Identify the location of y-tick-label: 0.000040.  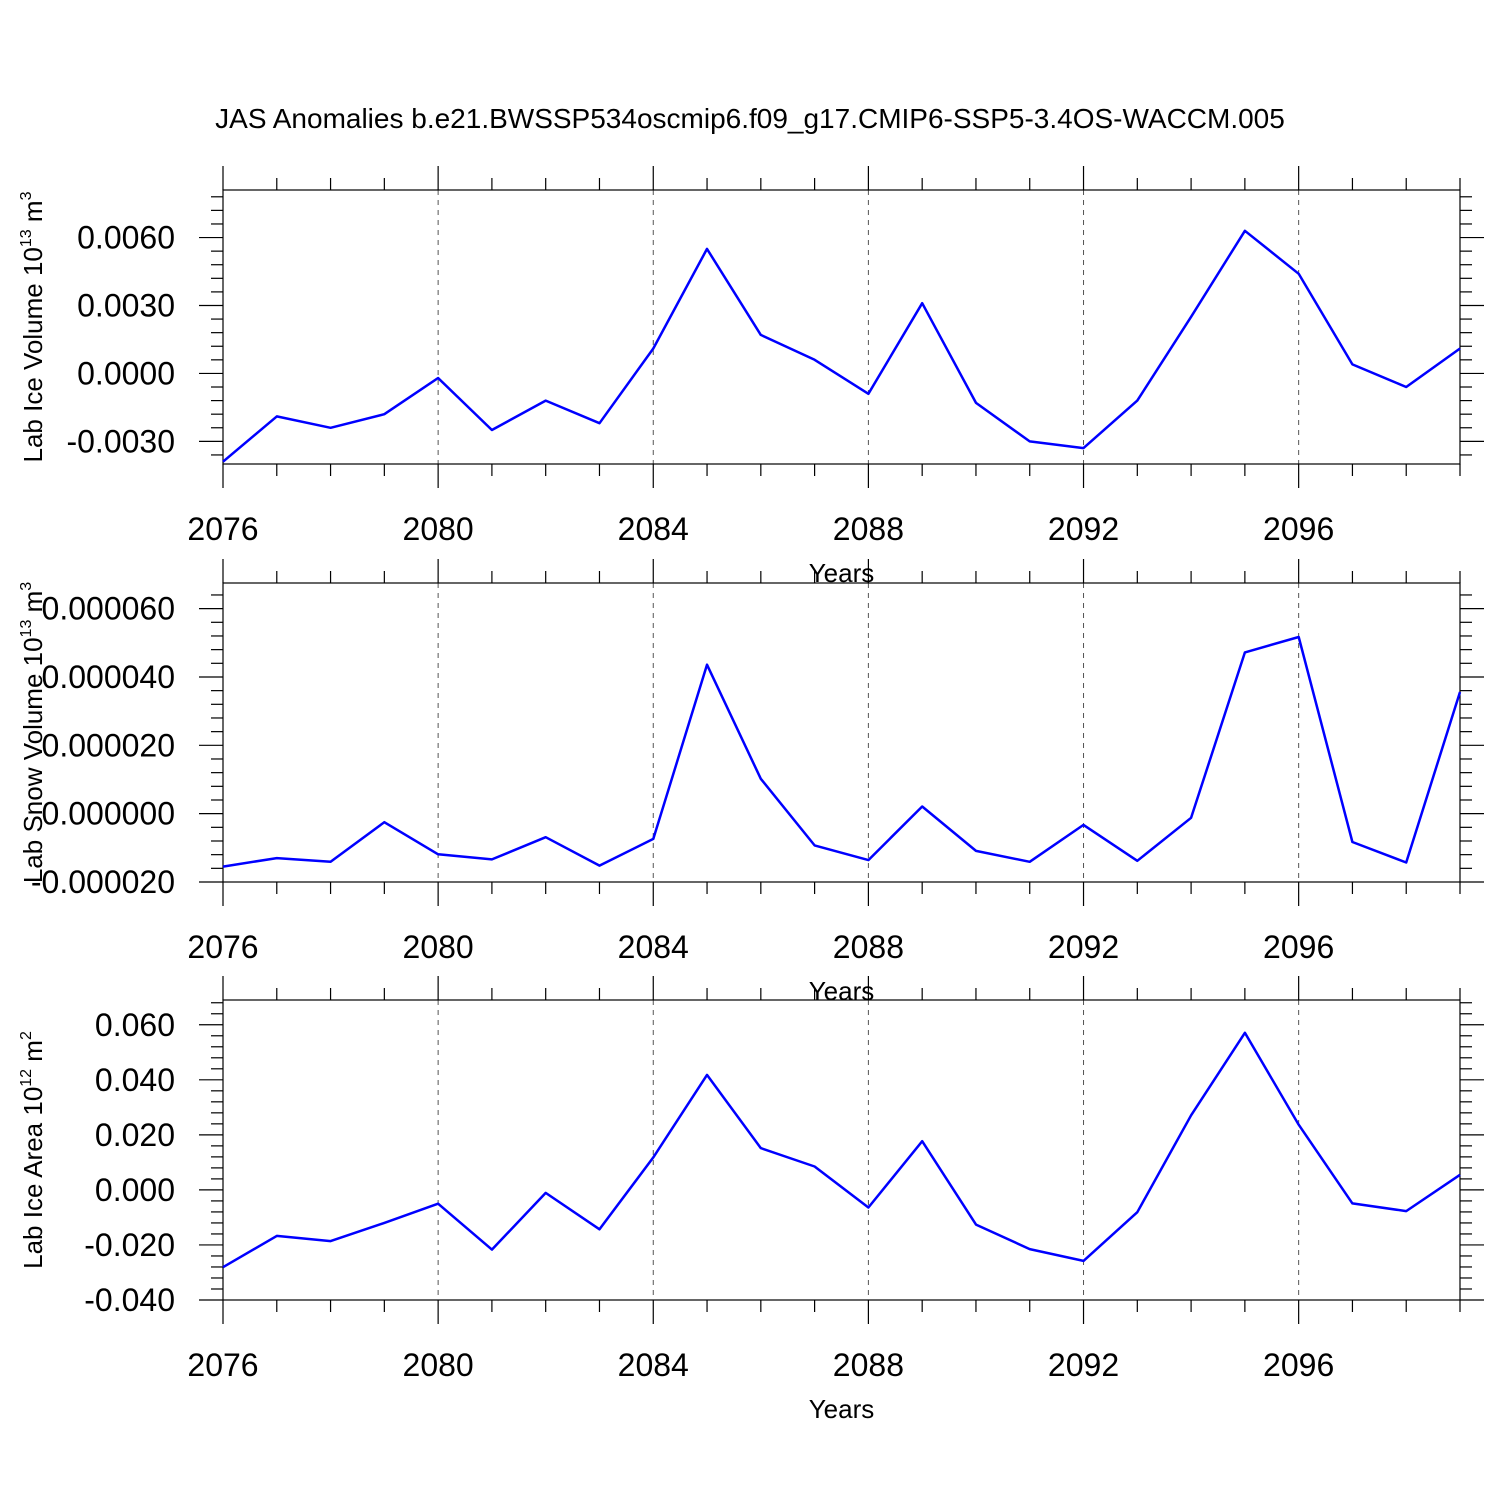
(108, 677).